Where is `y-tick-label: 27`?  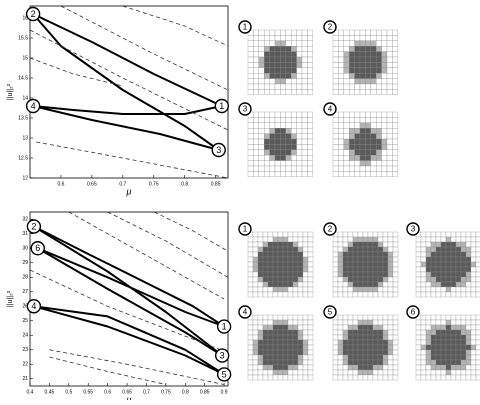
y-tick-label: 27 is located at coordinates (25, 292).